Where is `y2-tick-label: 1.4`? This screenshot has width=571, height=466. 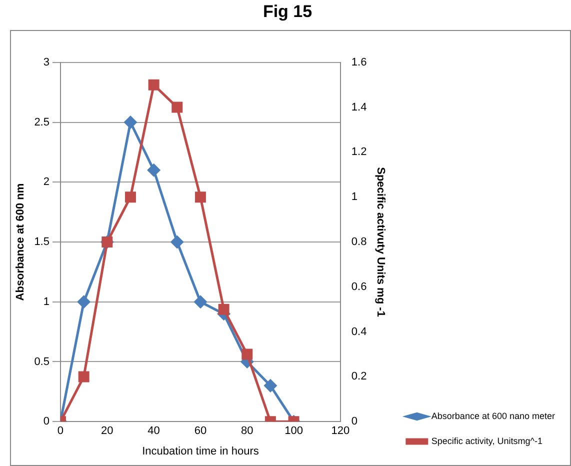
y2-tick-label: 1.4 is located at coordinates (359, 107).